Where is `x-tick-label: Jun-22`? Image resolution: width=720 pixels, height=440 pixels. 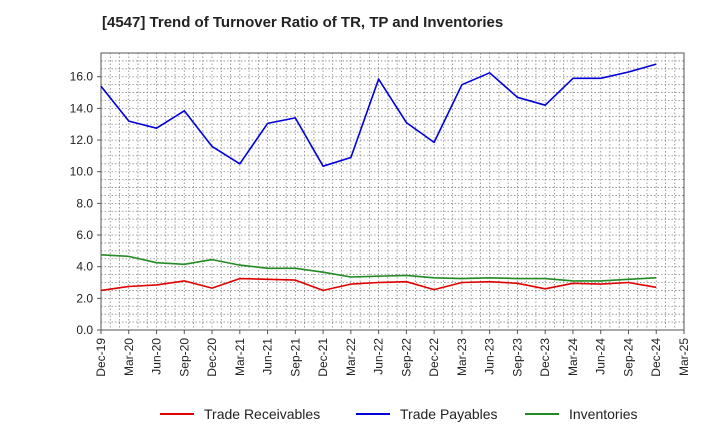
x-tick-label: Jun-22 is located at coordinates (379, 356).